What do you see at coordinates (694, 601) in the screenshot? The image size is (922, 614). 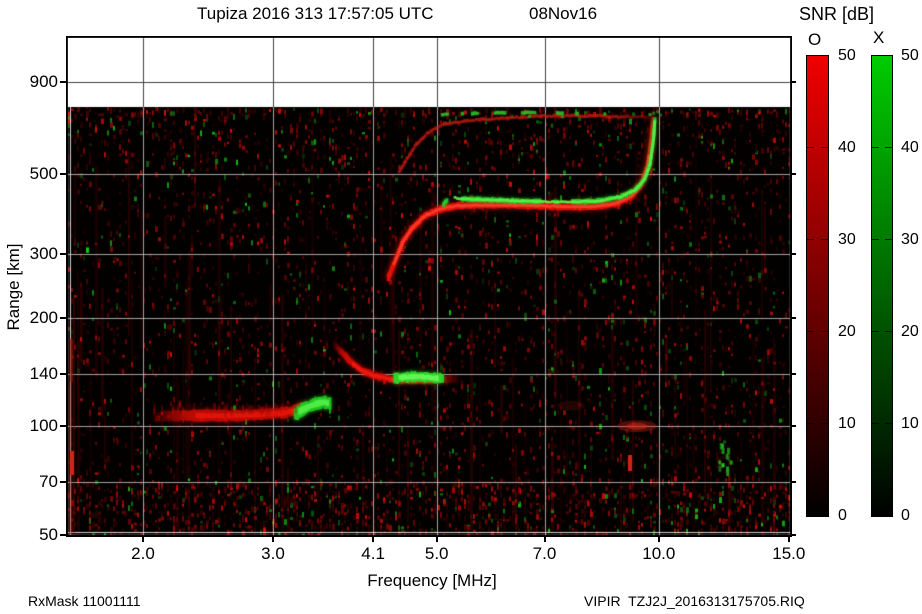 I see `data-file-text: VIPIR TZJ2J_2016313175705.RIQ` at bounding box center [694, 601].